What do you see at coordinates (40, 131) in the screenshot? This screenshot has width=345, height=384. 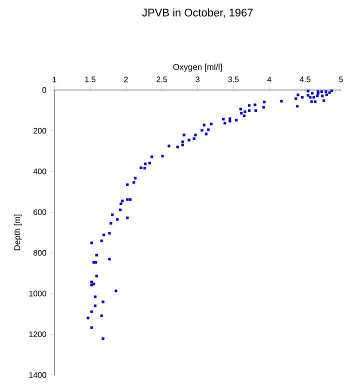 I see `y-tick-label: 200` at bounding box center [40, 131].